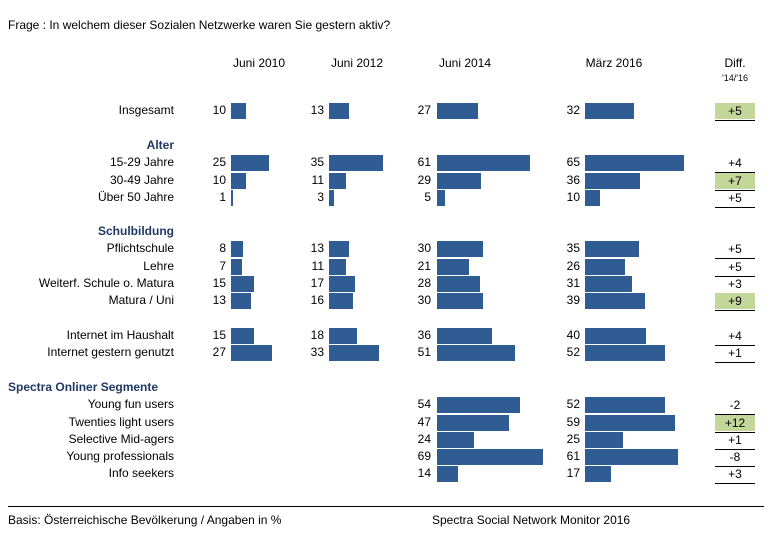 This screenshot has height=540, width=769. Describe the element at coordinates (573, 162) in the screenshot. I see `data-label: 65` at that location.